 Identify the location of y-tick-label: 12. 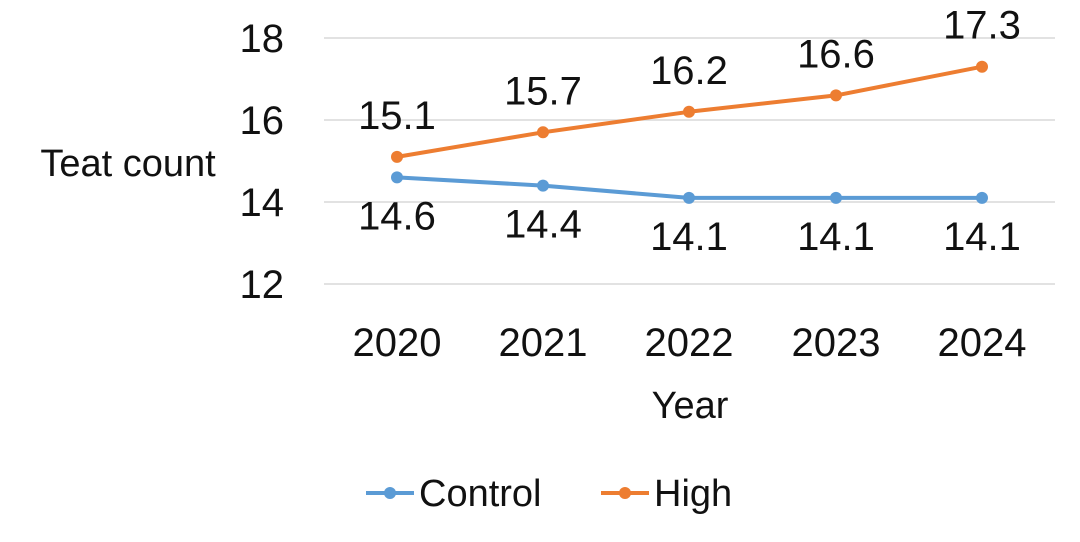
(262, 285).